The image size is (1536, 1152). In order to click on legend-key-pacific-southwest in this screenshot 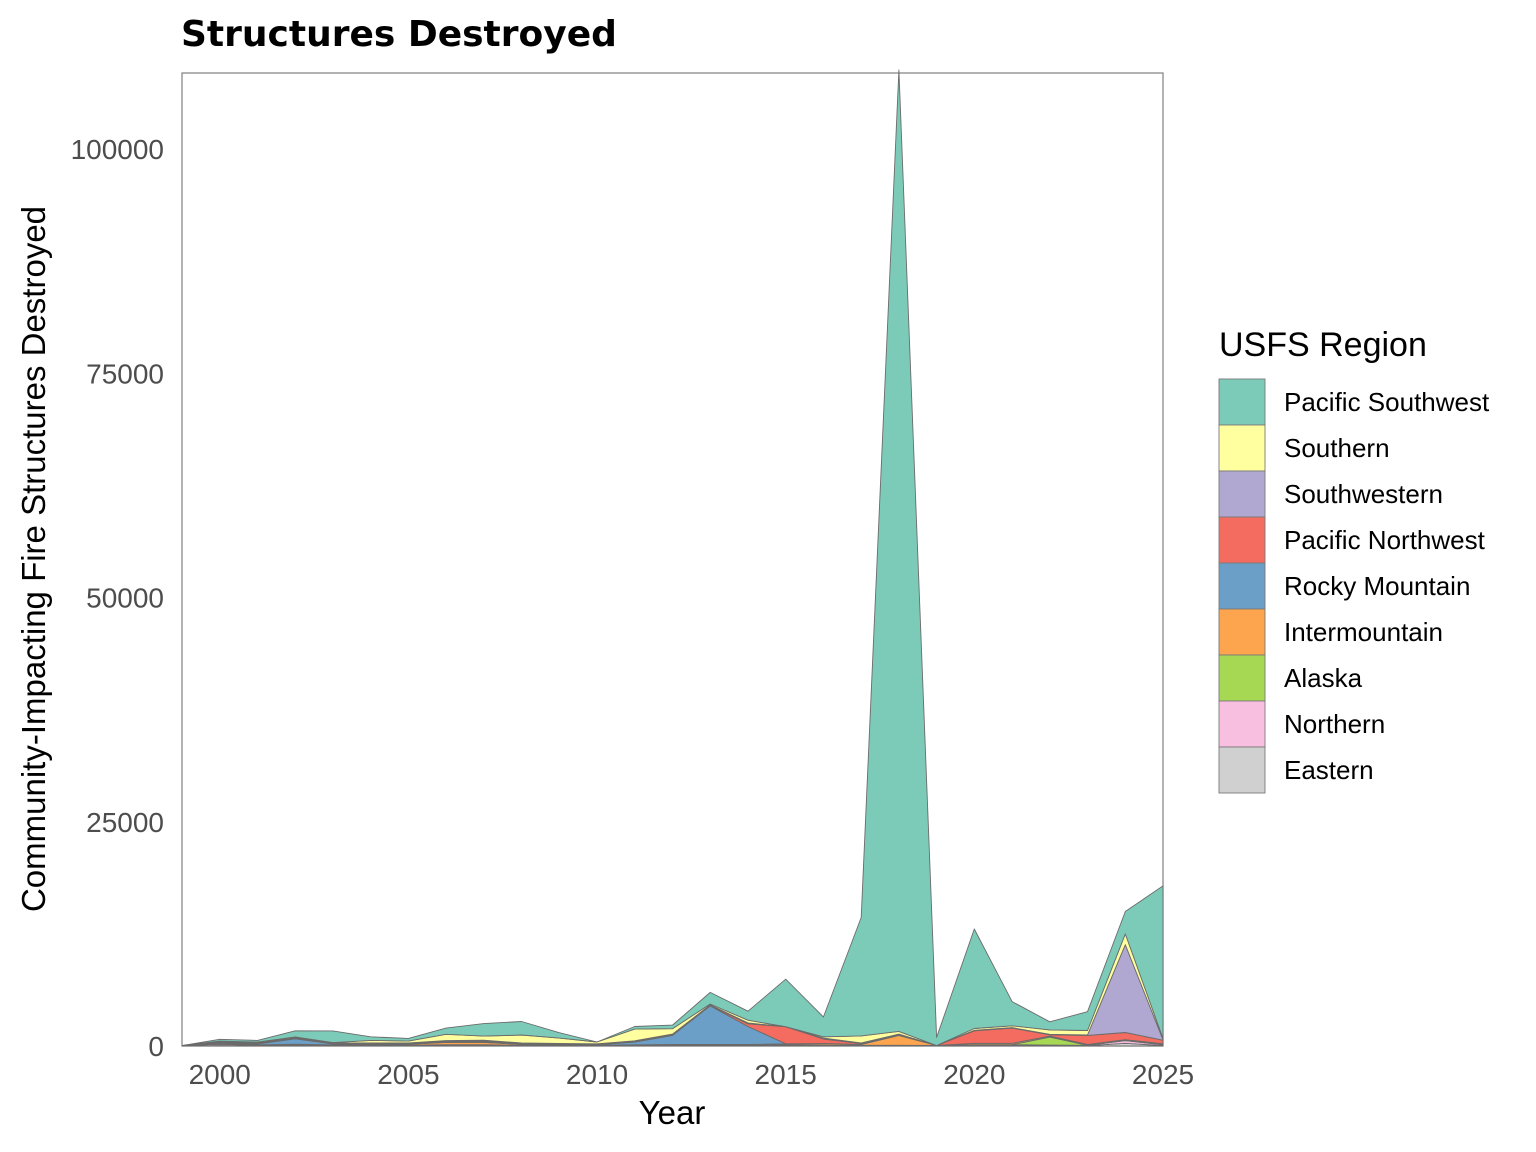, I will do `click(1242, 402)`.